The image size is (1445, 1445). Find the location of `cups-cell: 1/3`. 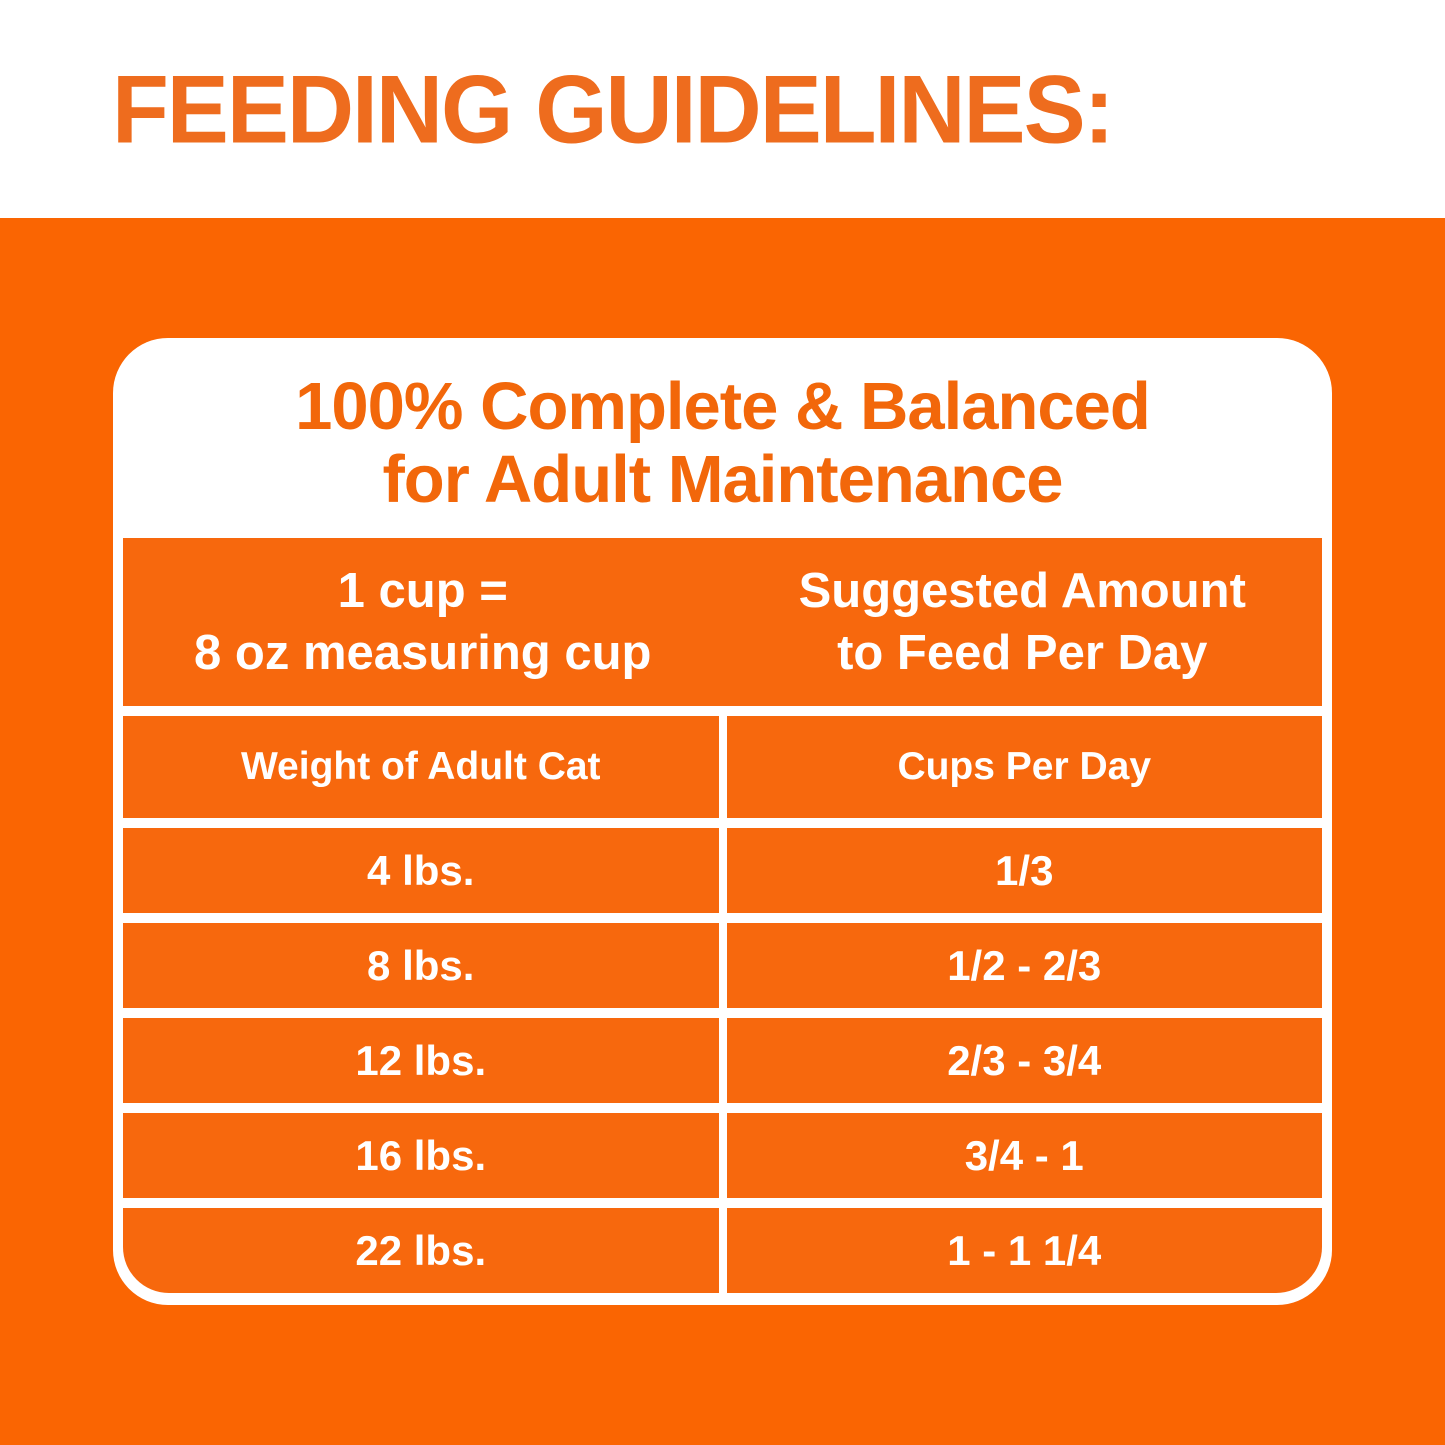

cups-cell: 1/3 is located at coordinates (1024, 870).